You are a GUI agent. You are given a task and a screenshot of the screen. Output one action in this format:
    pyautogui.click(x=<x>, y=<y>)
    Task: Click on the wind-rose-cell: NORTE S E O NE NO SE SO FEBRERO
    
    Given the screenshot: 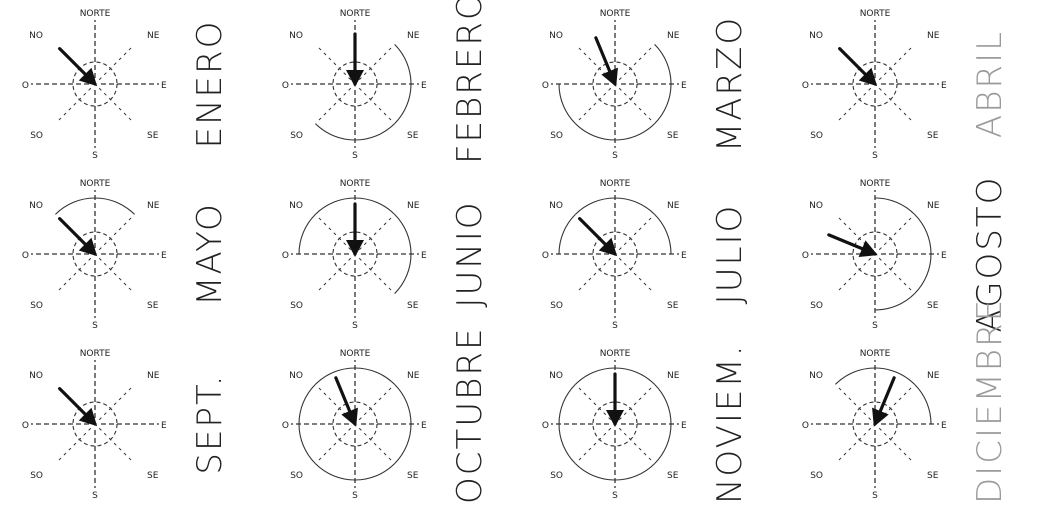 What is the action you would take?
    pyautogui.click(x=390, y=86)
    